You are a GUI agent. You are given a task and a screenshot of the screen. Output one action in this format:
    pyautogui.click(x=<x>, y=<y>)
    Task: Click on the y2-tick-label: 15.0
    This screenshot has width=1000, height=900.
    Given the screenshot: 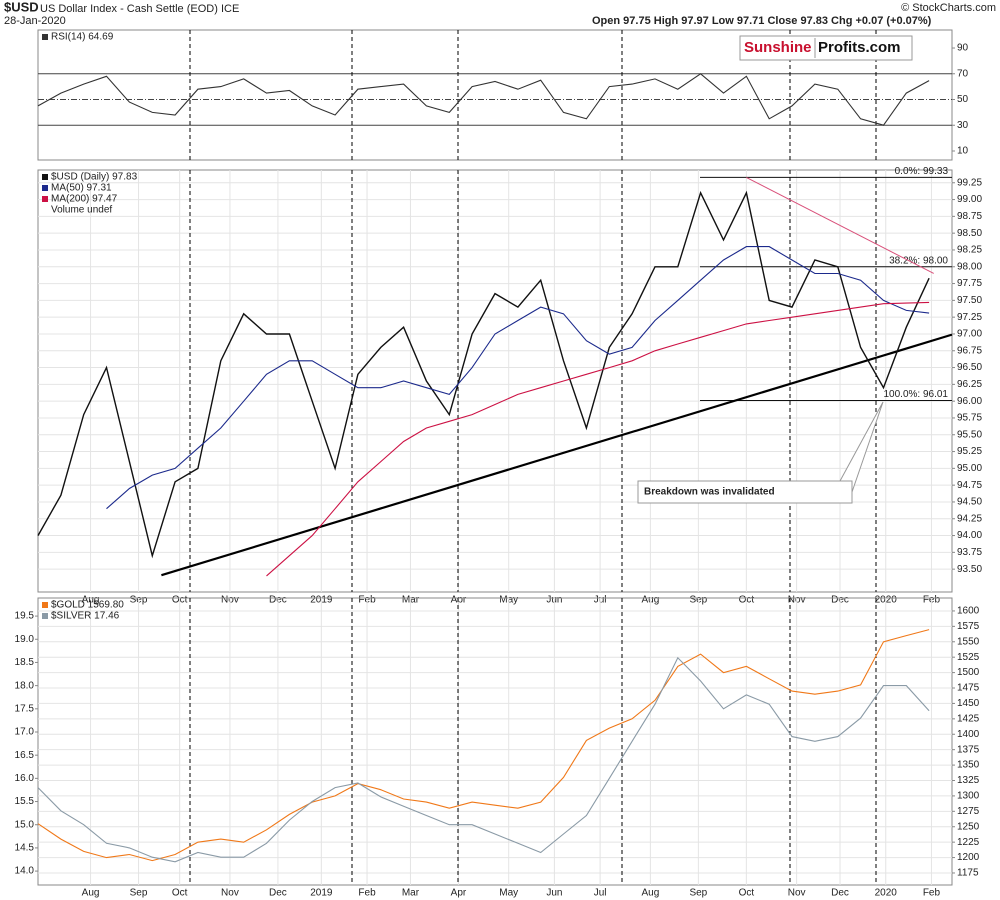 What is the action you would take?
    pyautogui.click(x=25, y=824)
    